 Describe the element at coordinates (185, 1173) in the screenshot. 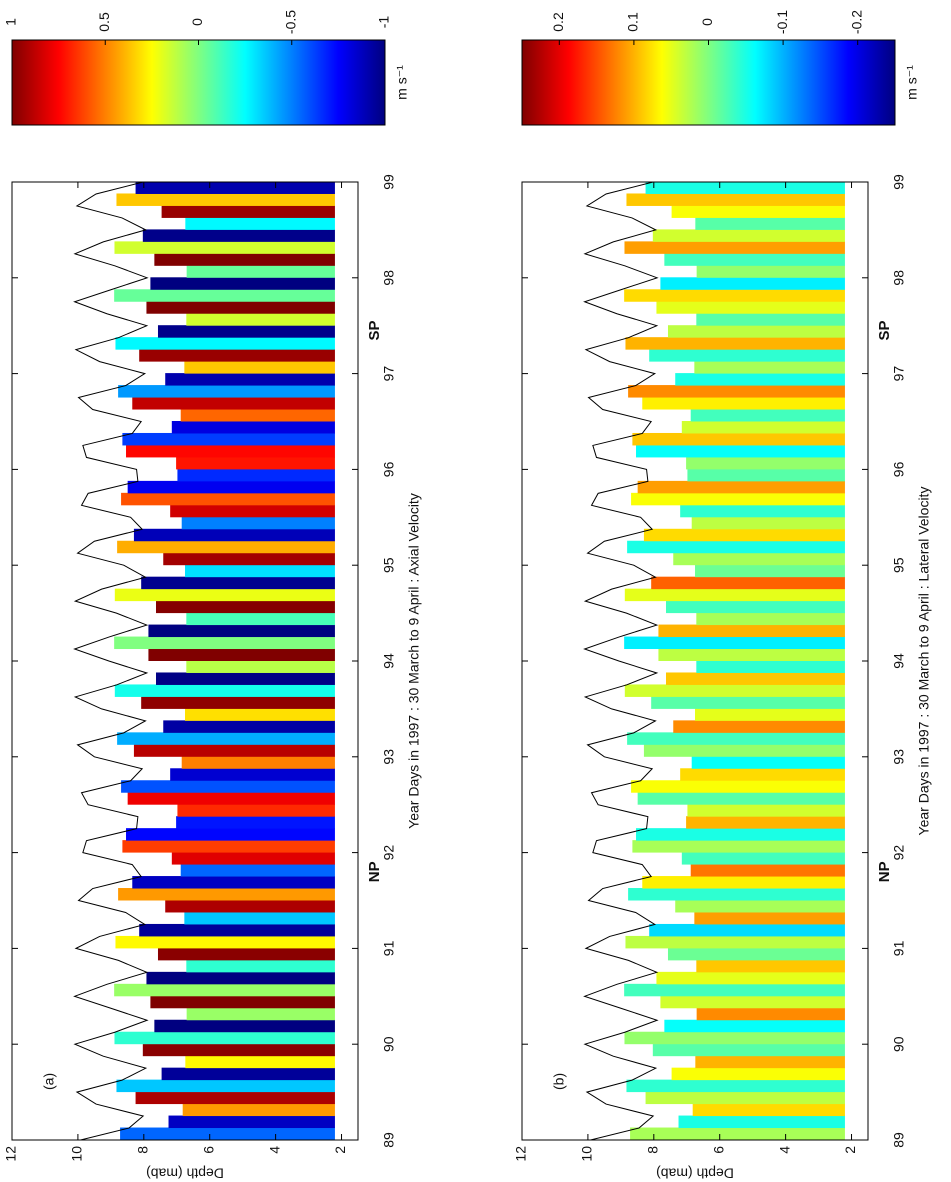

I see `y-axis-label: Depth (mab)` at that location.